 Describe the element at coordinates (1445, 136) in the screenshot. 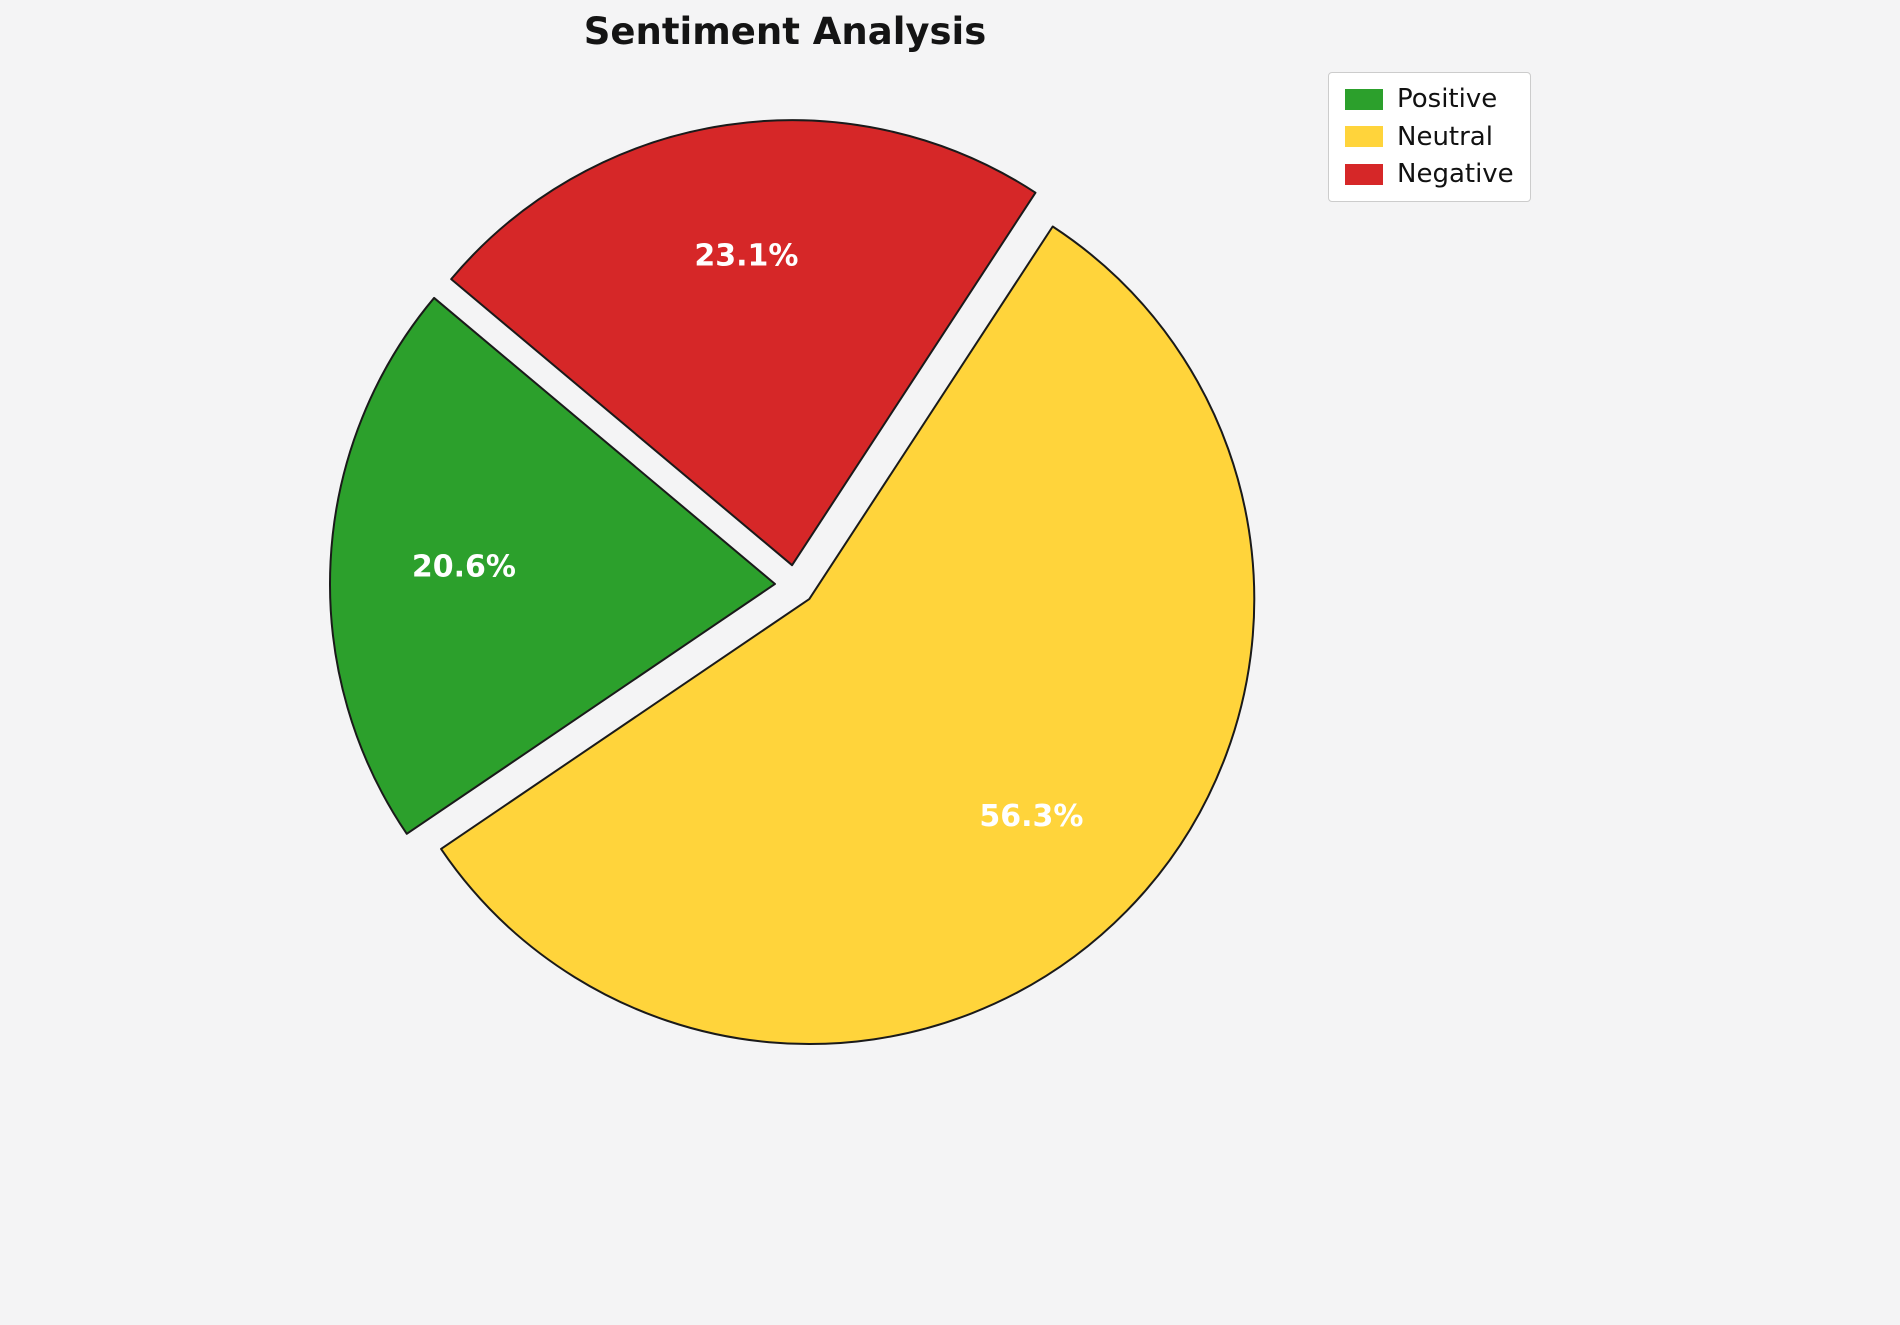

I see `legend-label-neutral: Neutral` at that location.